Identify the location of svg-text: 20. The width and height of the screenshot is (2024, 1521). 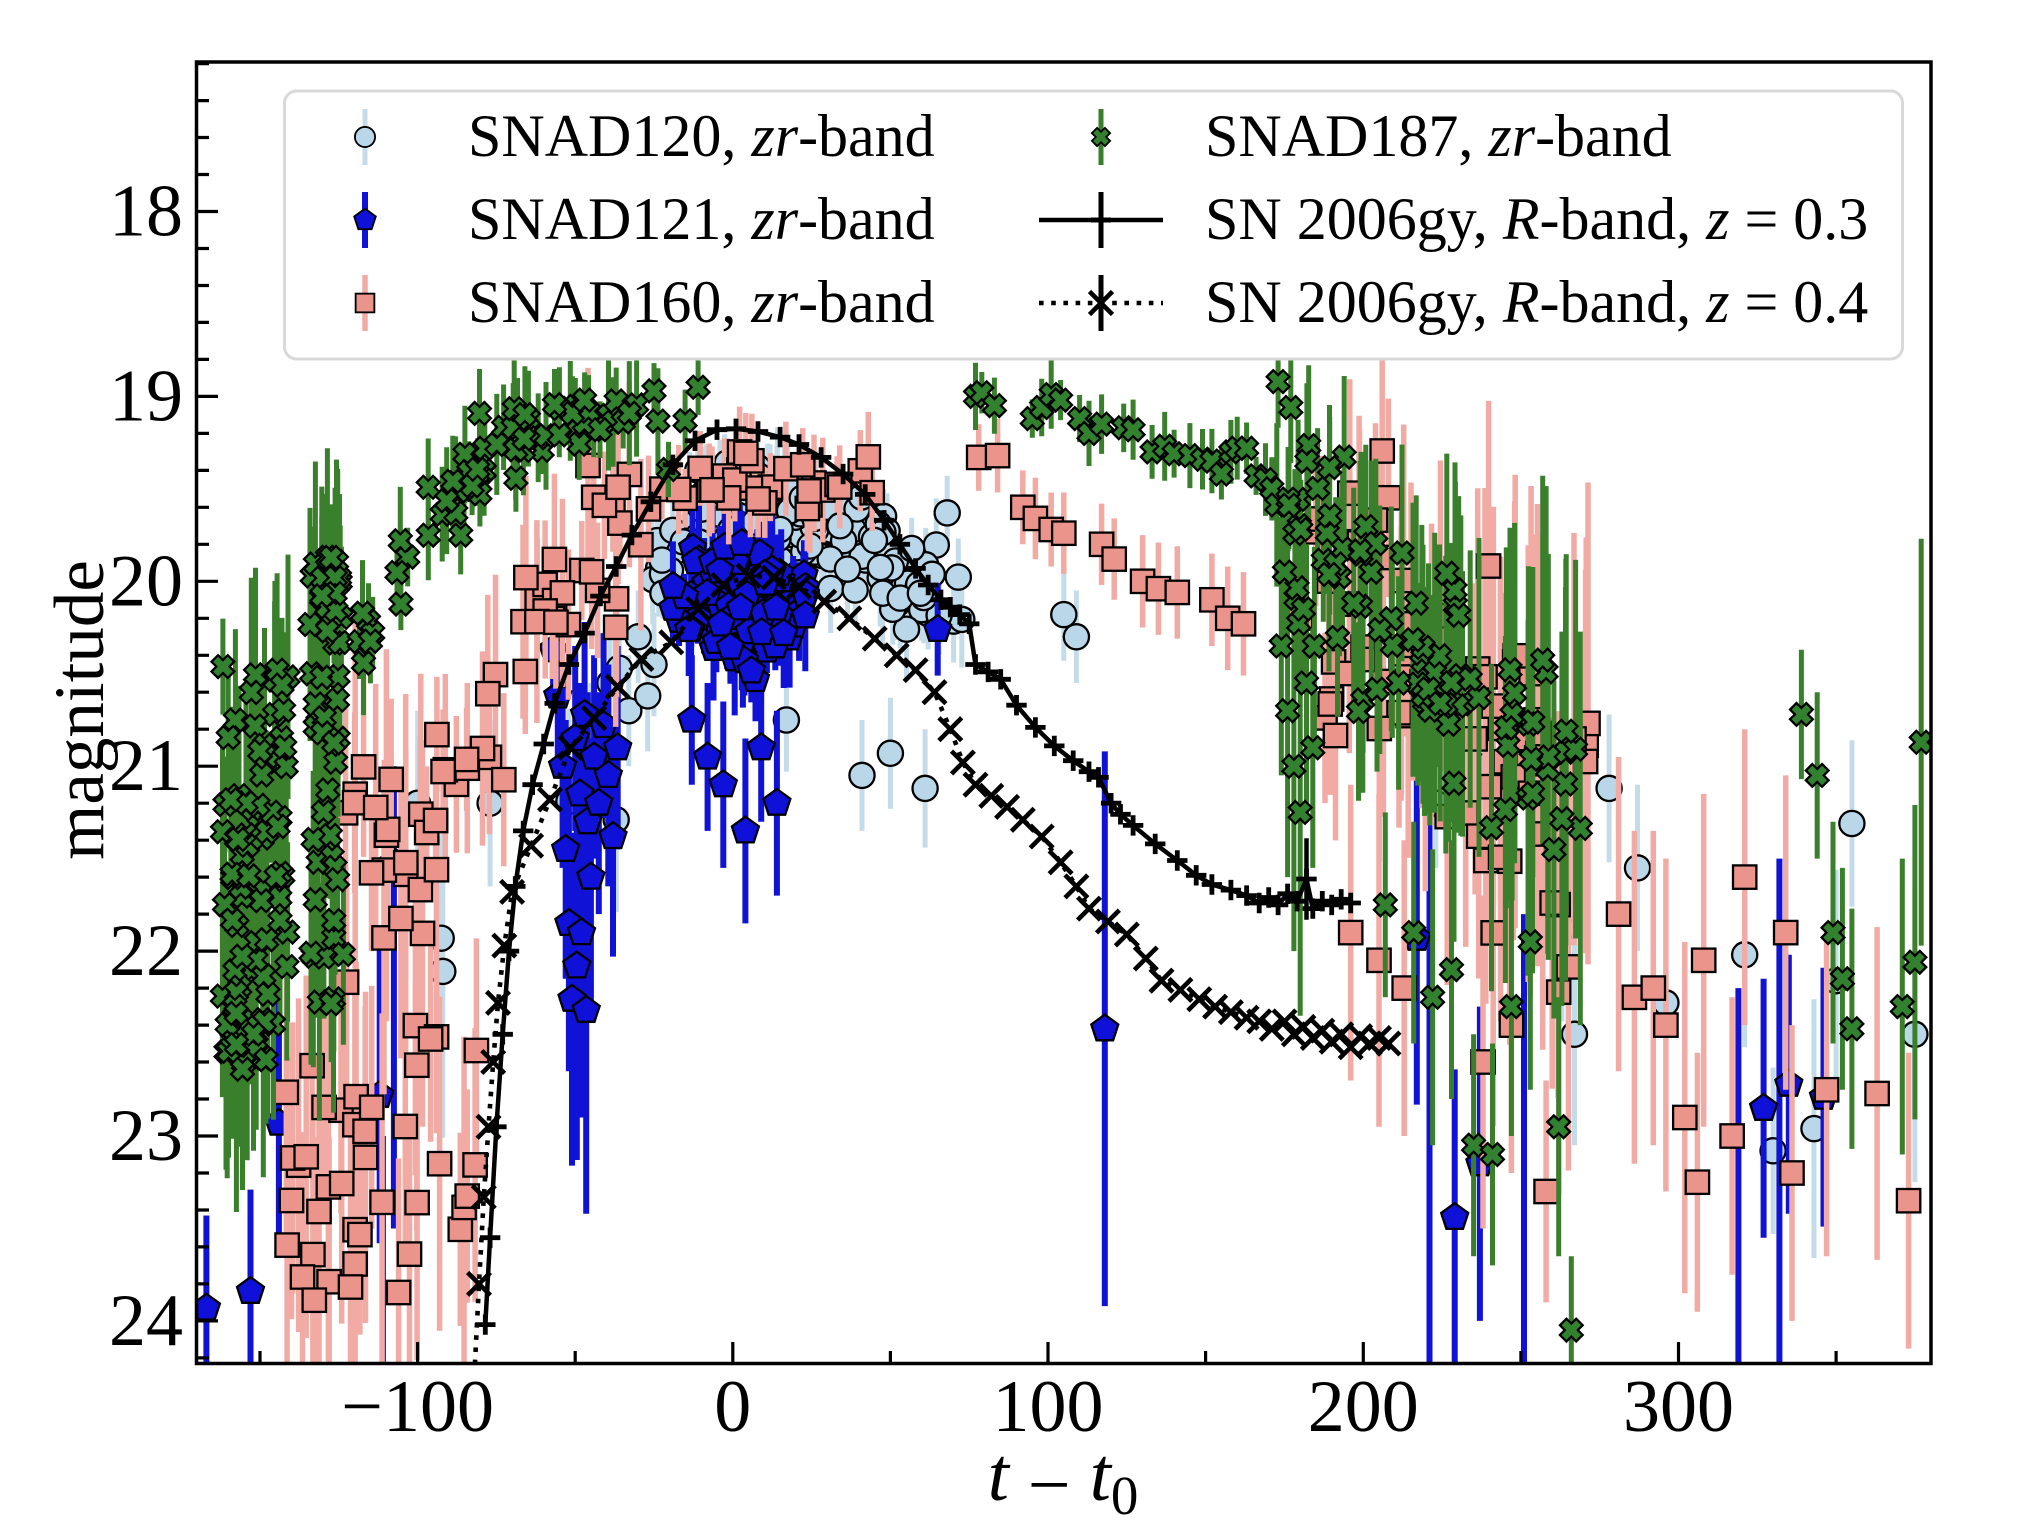
(146, 581).